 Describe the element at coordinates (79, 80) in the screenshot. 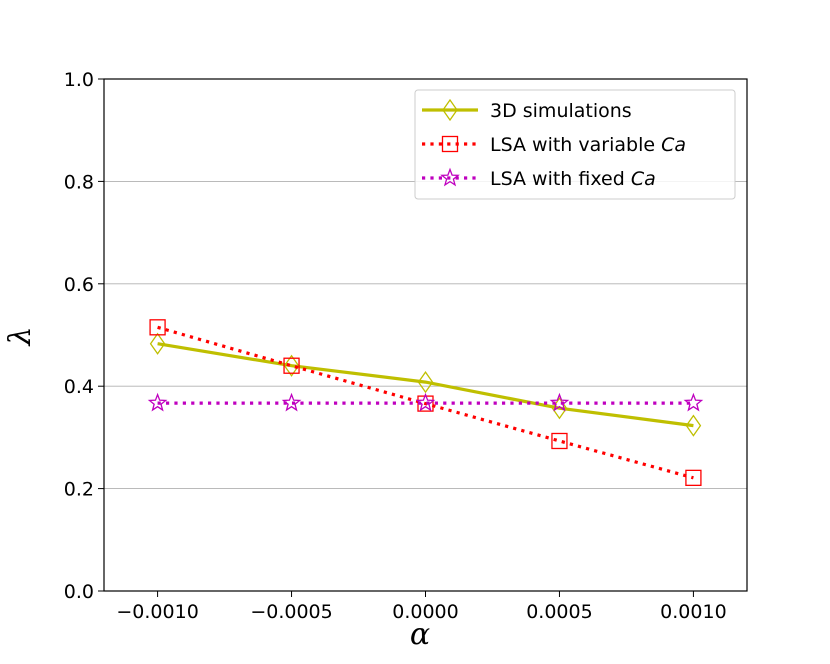

I see `y-tick-label-5: 1.0` at that location.